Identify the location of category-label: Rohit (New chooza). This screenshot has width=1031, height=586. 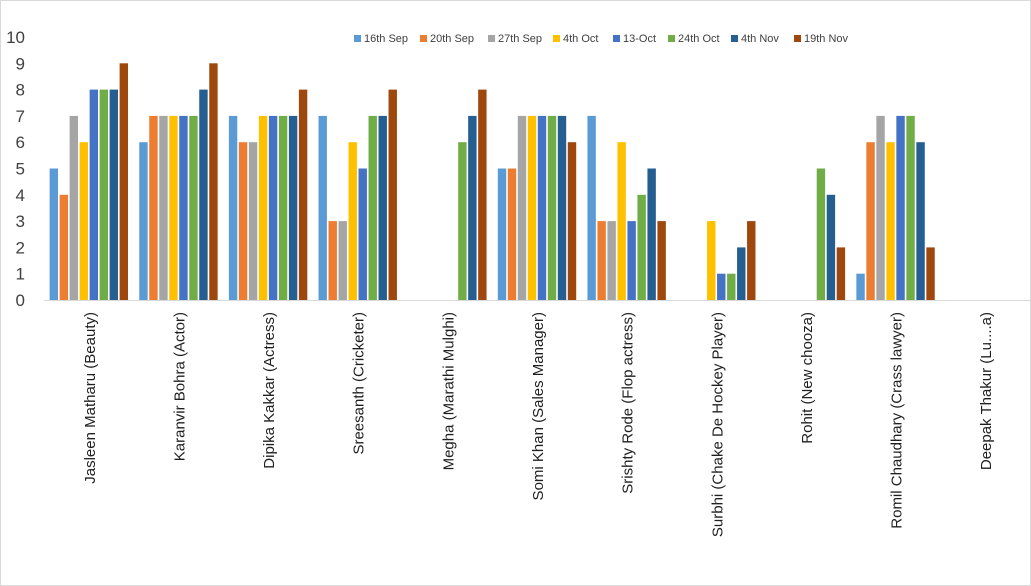
(807, 378).